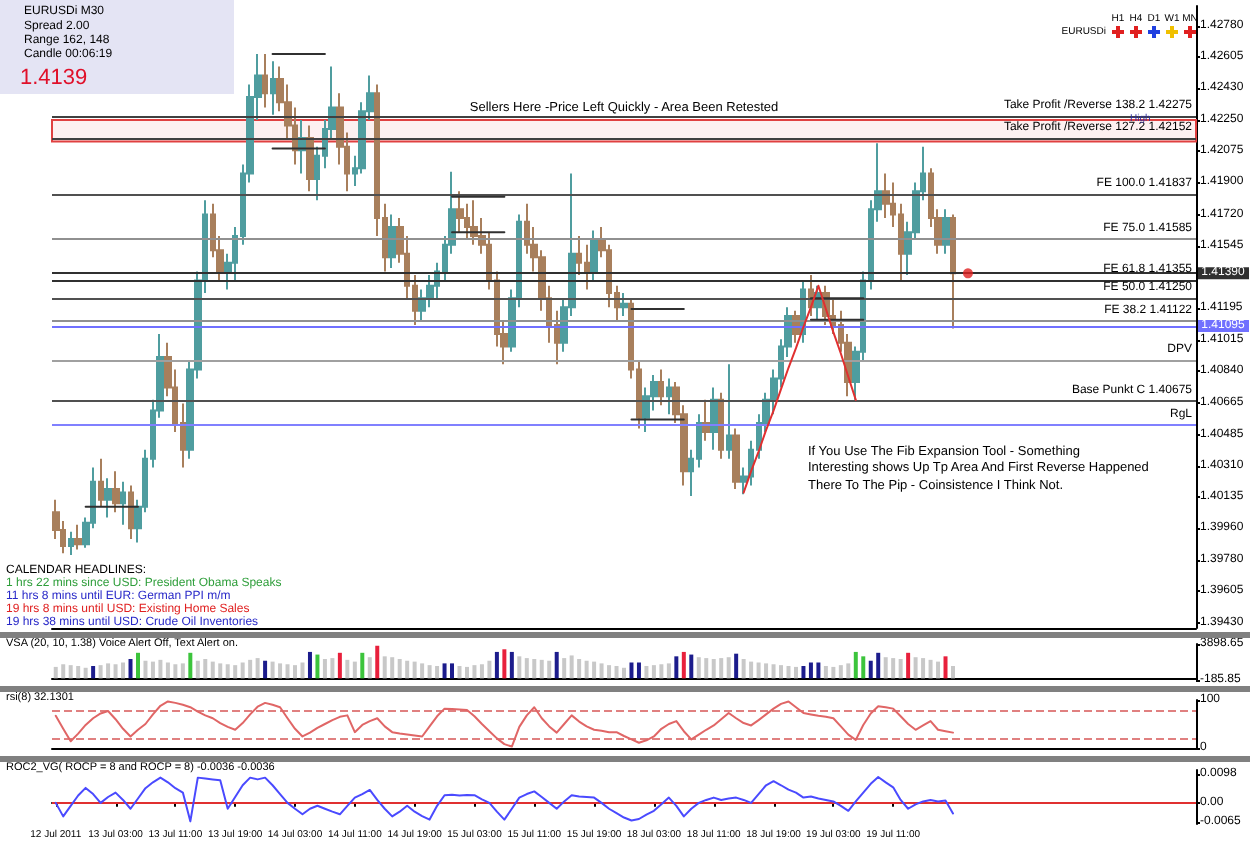 This screenshot has height=848, width=1250. What do you see at coordinates (54, 78) in the screenshot?
I see `annotation: 1.4139` at bounding box center [54, 78].